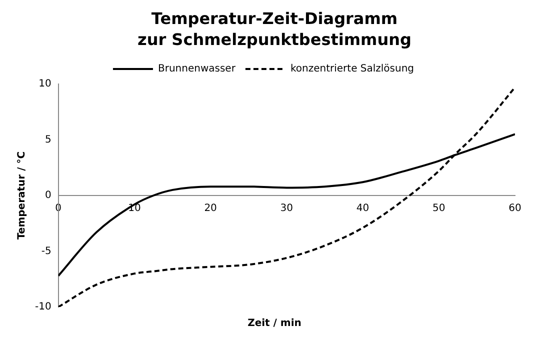  What do you see at coordinates (45, 84) in the screenshot?
I see `y-tick-label: 10` at bounding box center [45, 84].